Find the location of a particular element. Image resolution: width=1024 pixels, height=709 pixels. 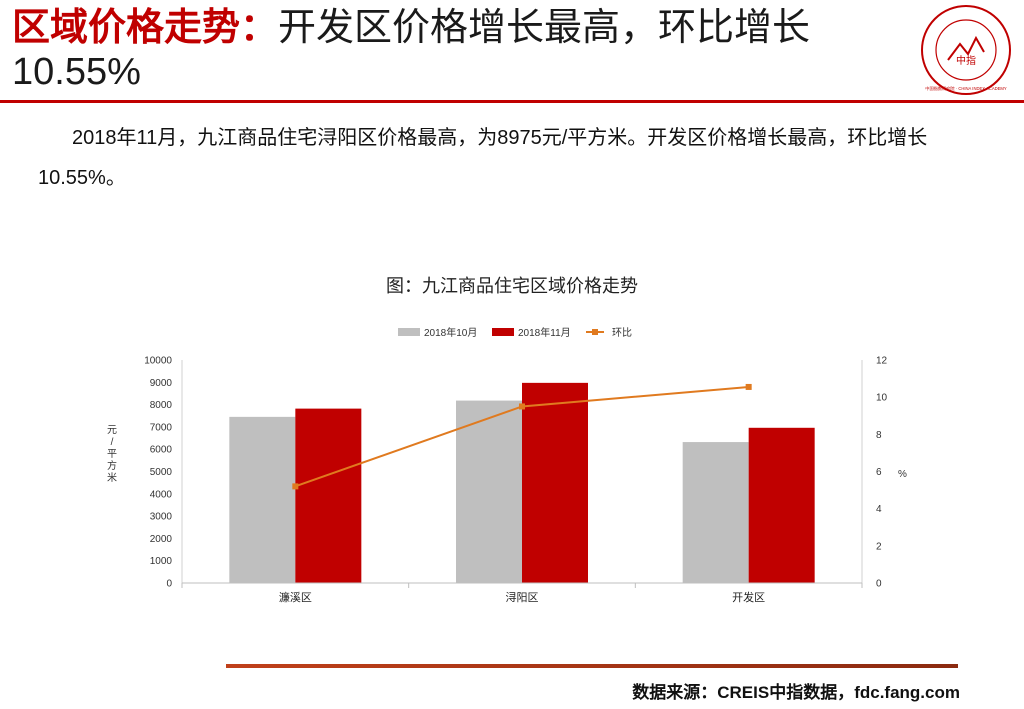

y-tick-label: 7000 is located at coordinates (161, 427).